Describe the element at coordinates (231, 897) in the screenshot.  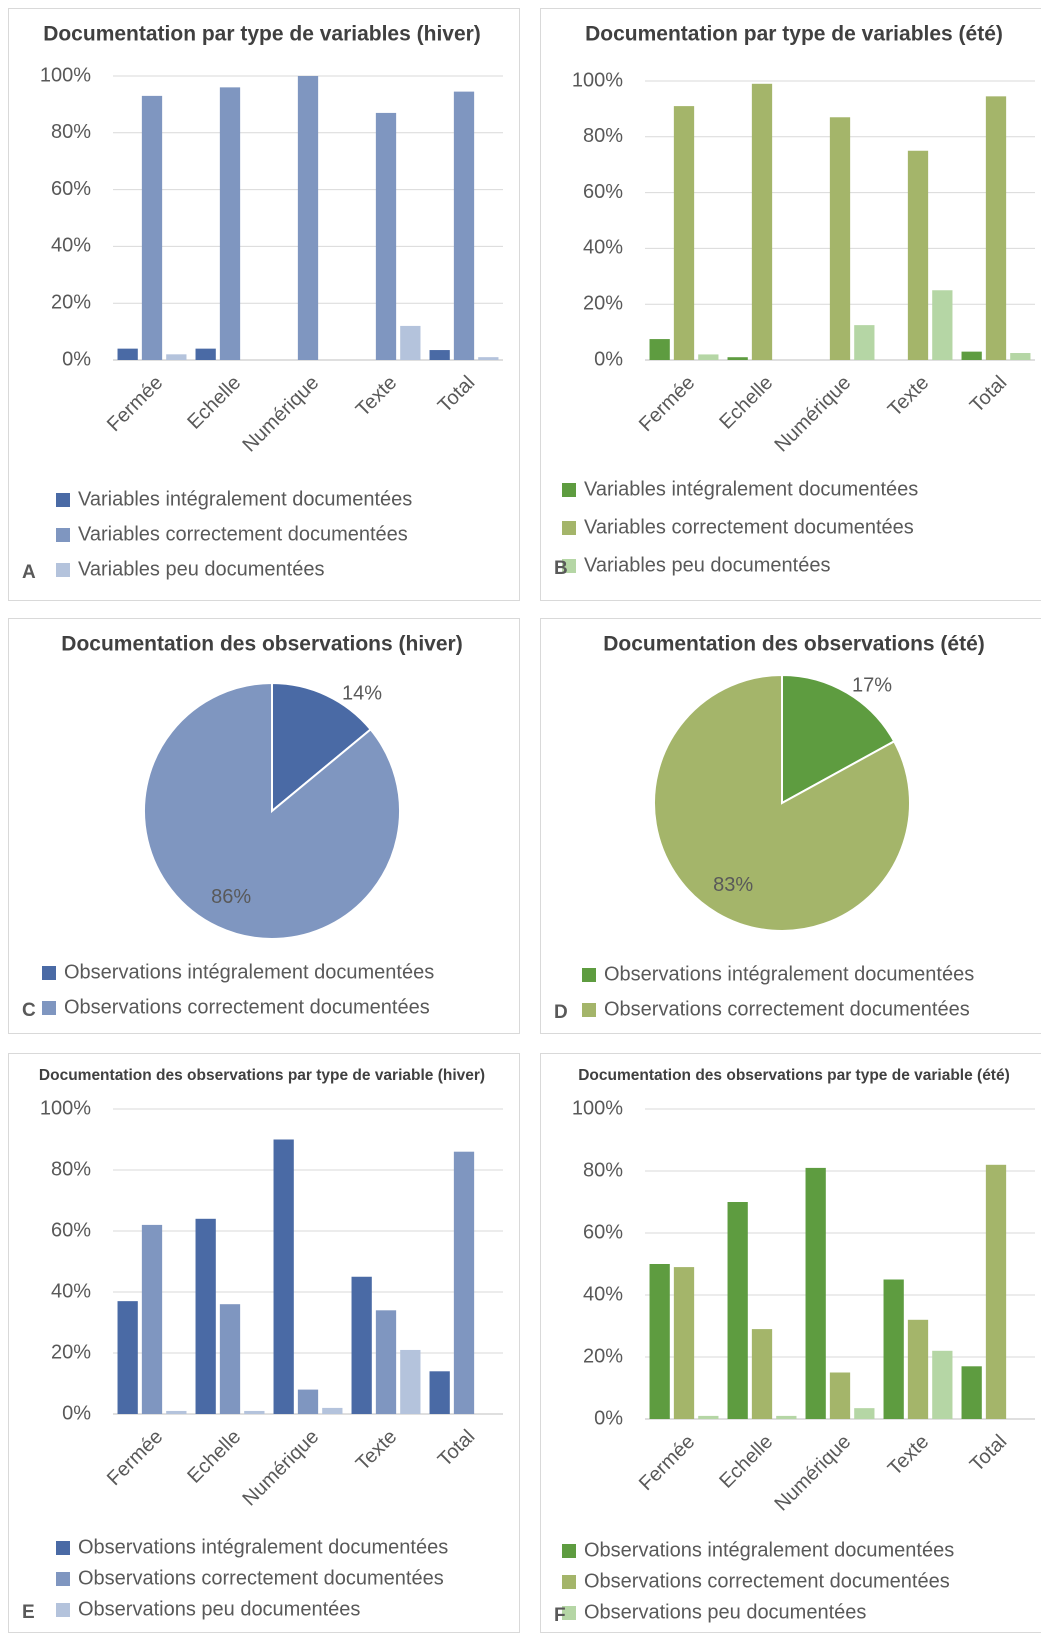
I see `data-label: 86%` at that location.